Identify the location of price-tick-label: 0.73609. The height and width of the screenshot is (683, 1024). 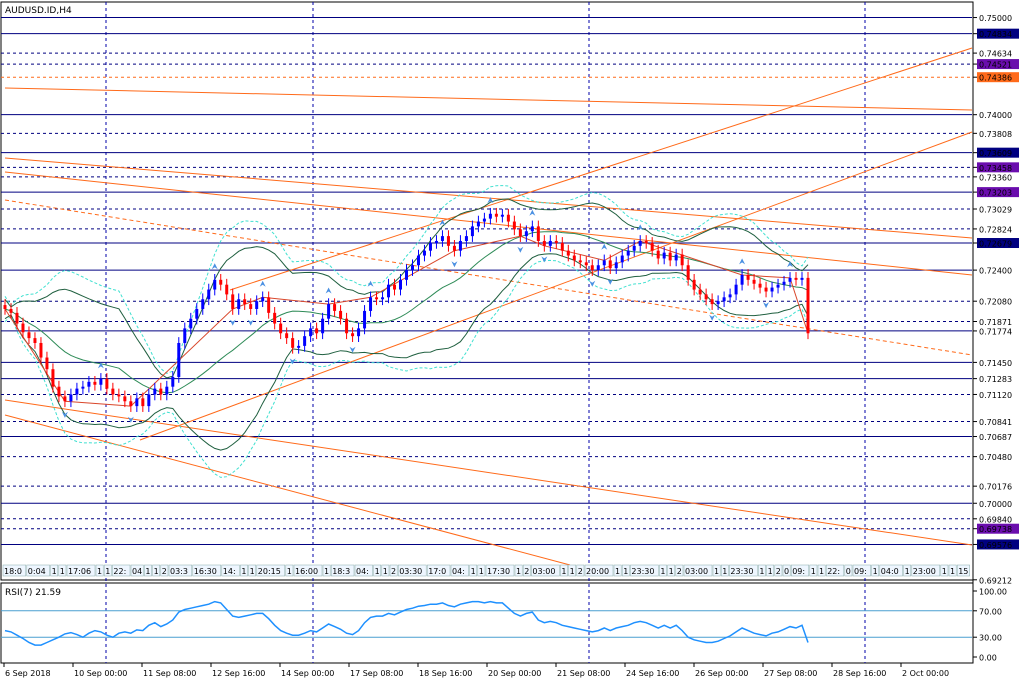
(995, 153).